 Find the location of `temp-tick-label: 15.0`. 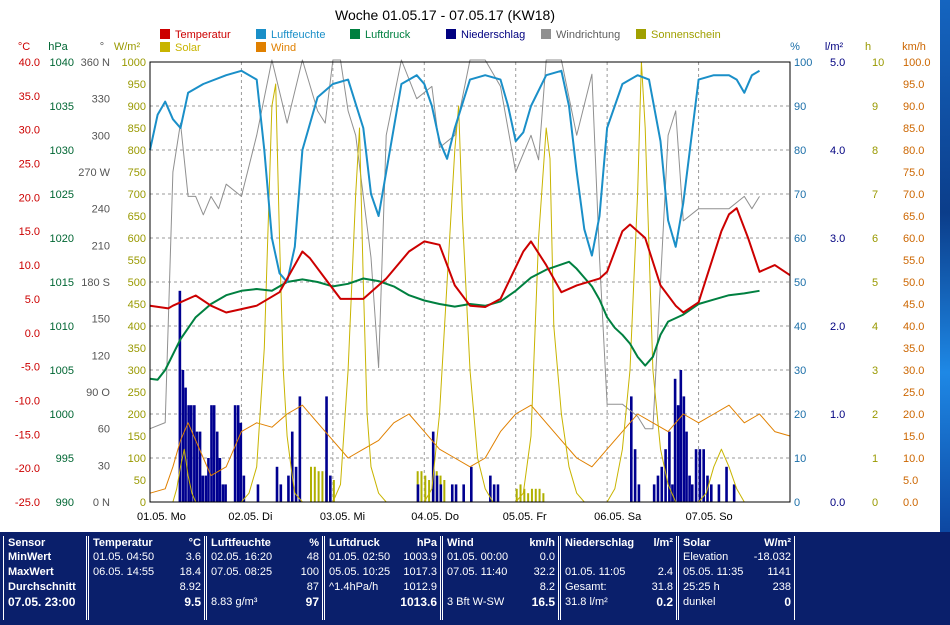

temp-tick-label: 15.0 is located at coordinates (29, 232).